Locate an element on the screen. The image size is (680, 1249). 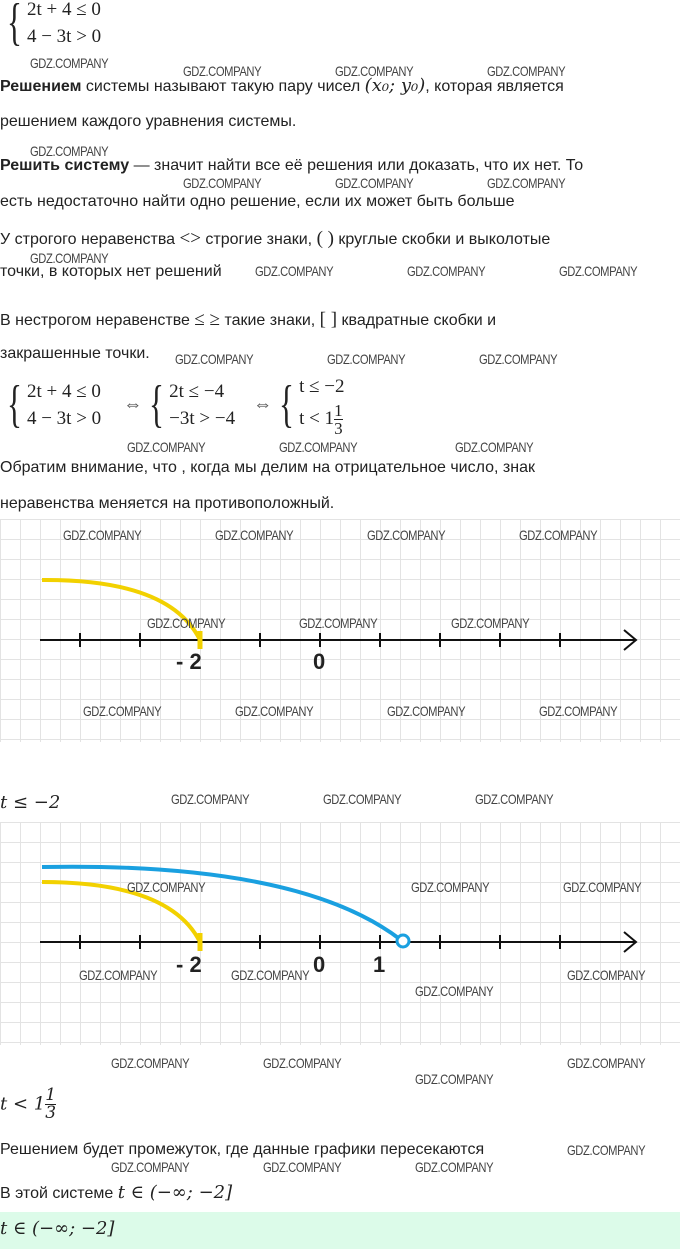
term: Решить систему is located at coordinates (65, 165).